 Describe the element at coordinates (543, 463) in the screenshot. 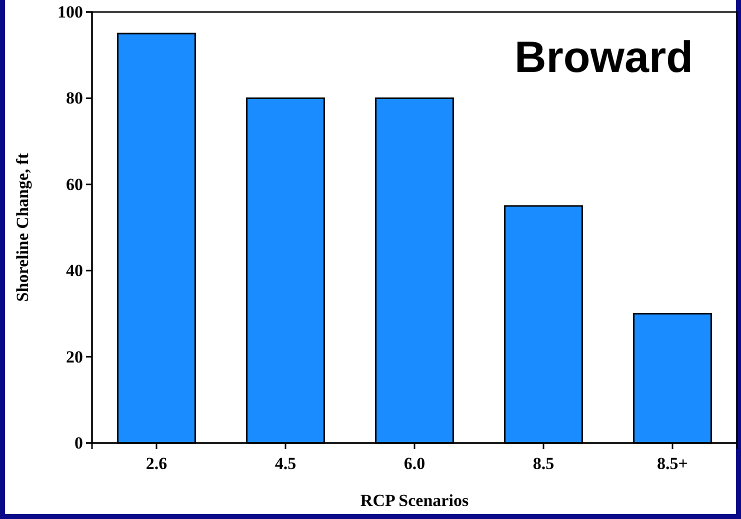

I see `x-tick-label: 8.5` at that location.